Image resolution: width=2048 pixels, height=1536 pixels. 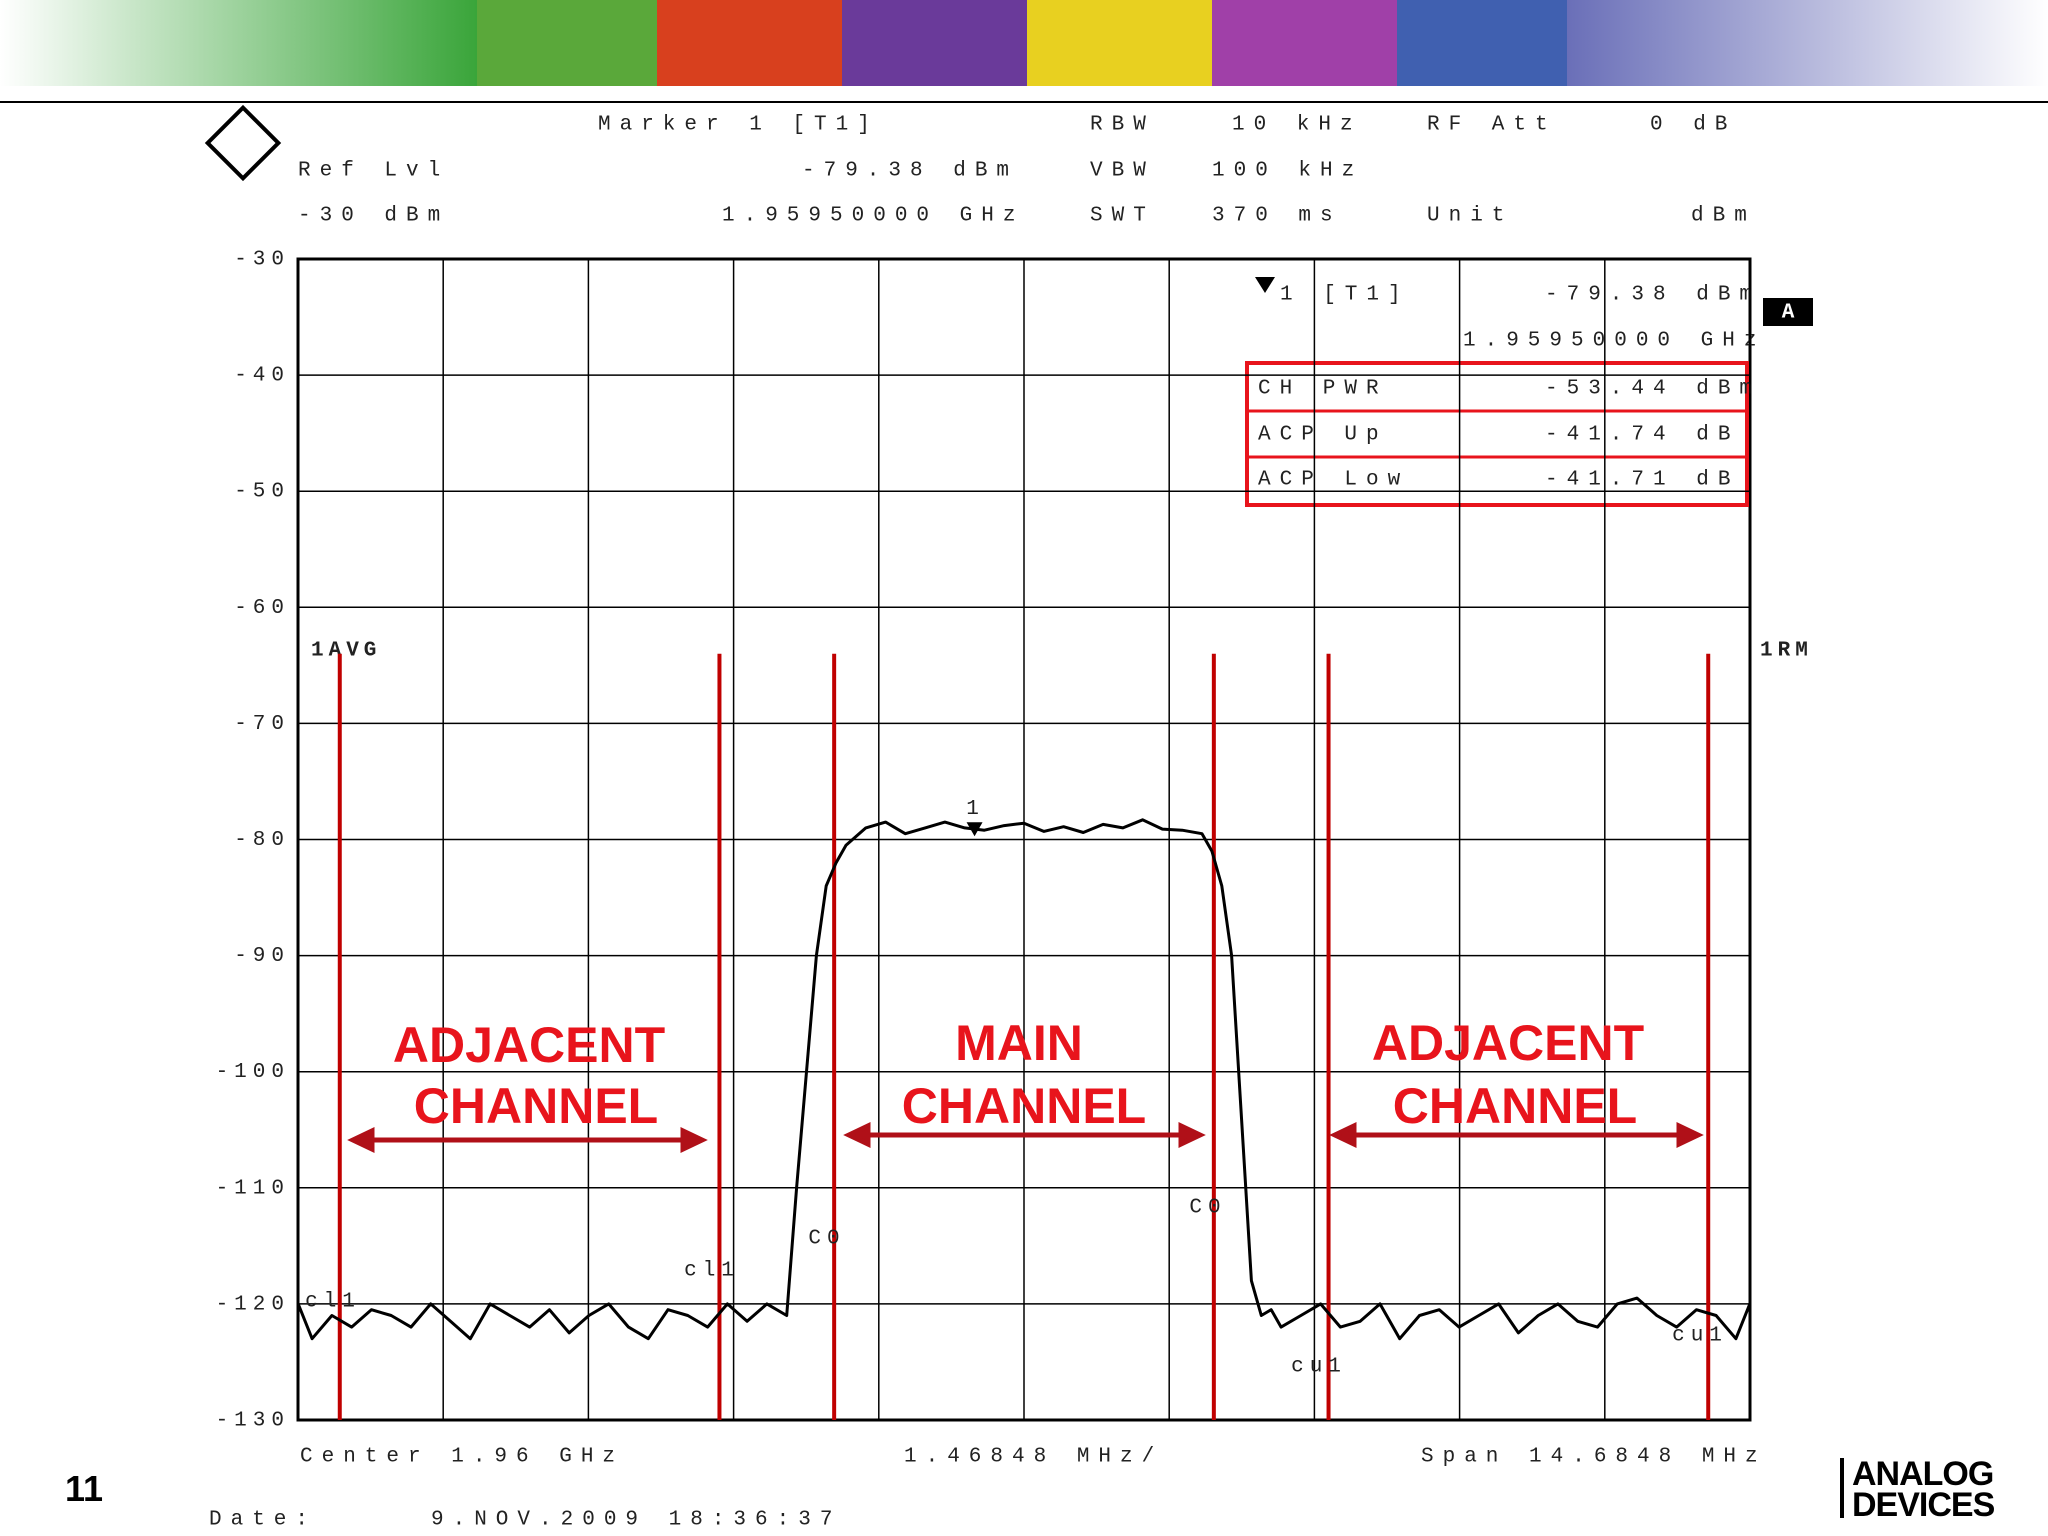 I want to click on header-text: 1.95950000 GHz, so click(x=873, y=216).